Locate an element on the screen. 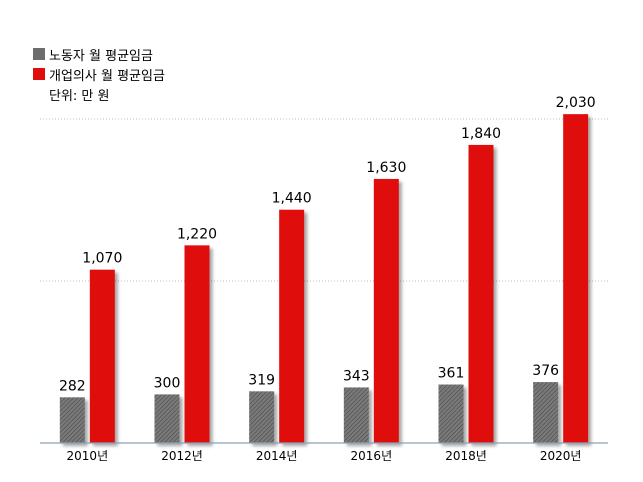 Image resolution: width=643 pixels, height=482 pixels. unit-note: 단위: 만 원 is located at coordinates (99, 94).